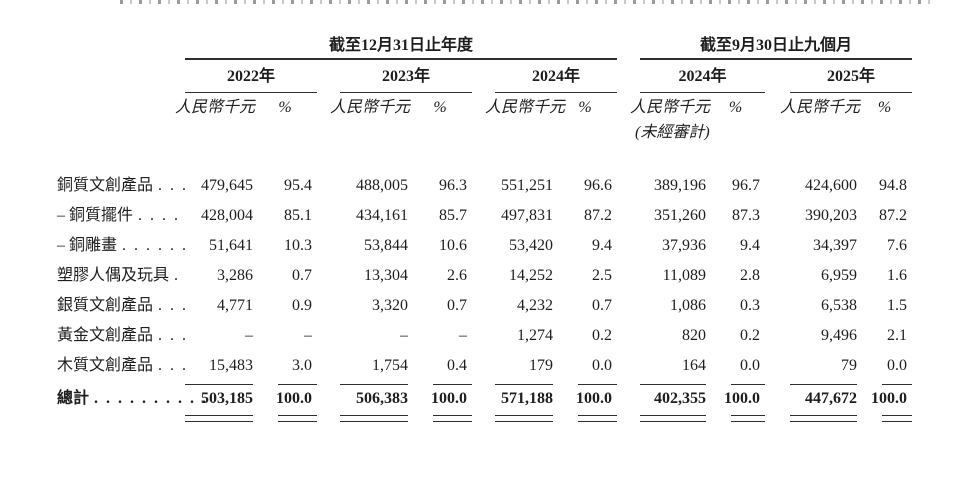  I want to click on cell: 2.6, so click(457, 275).